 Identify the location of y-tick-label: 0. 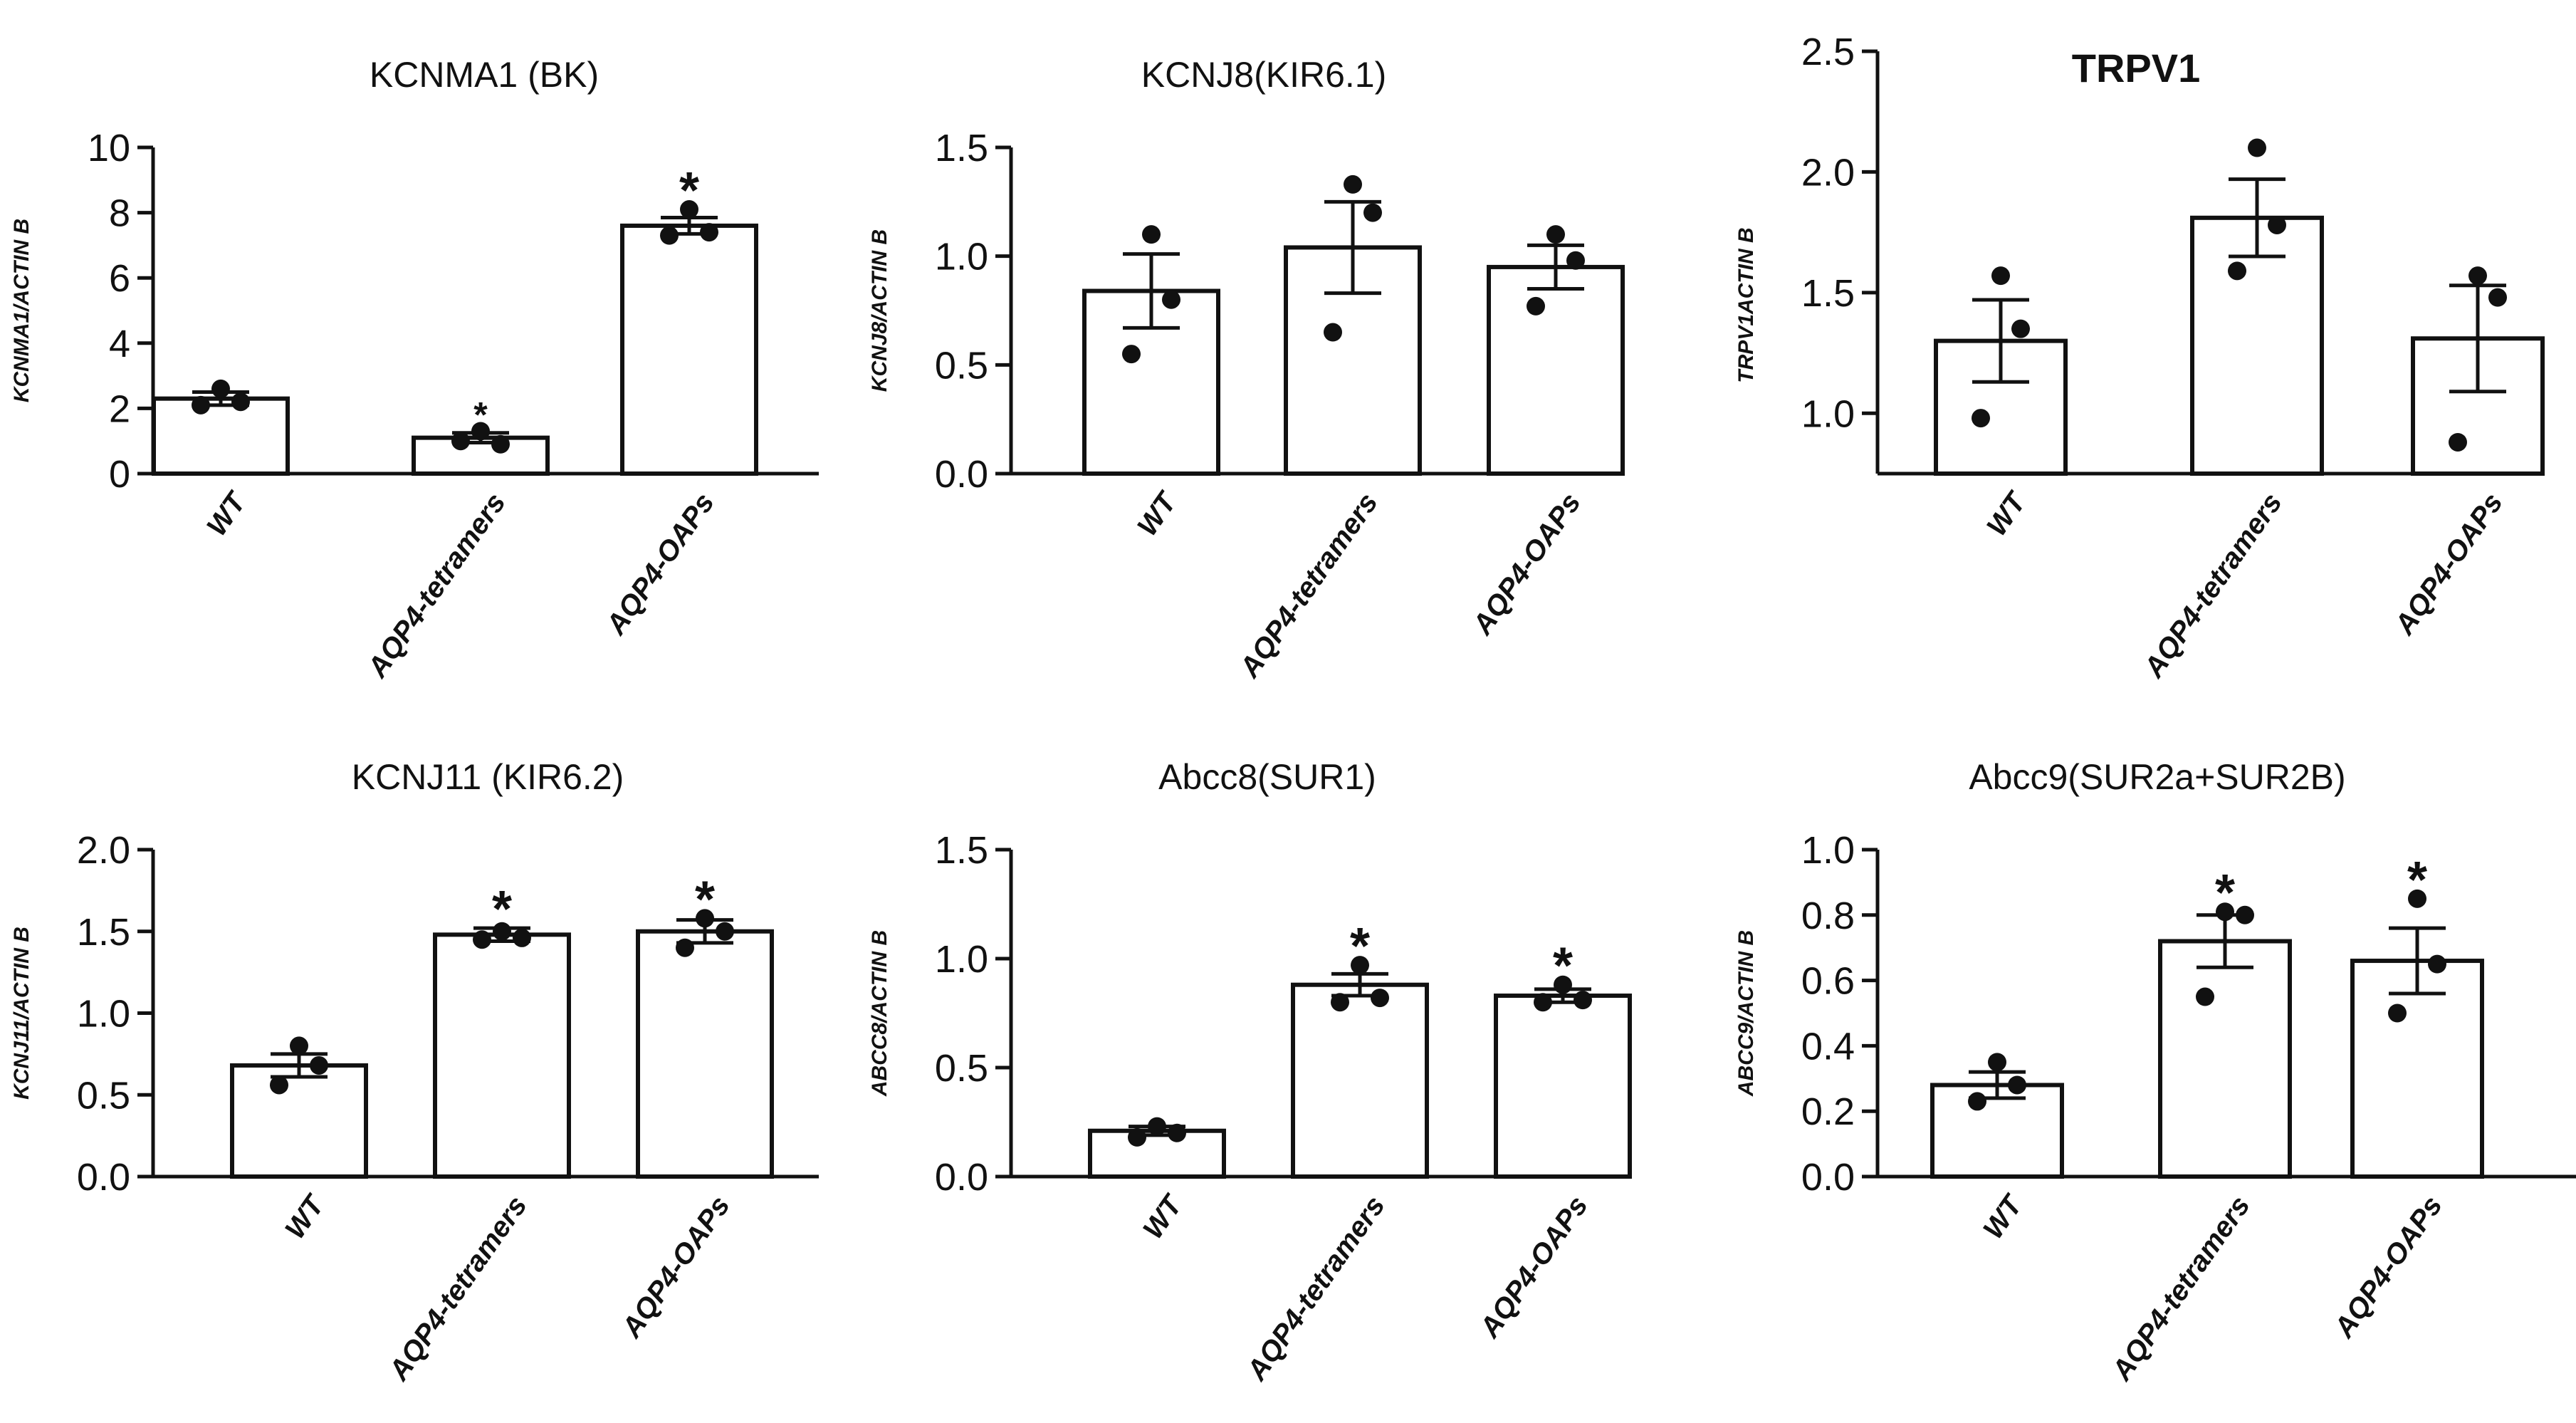
(119, 474).